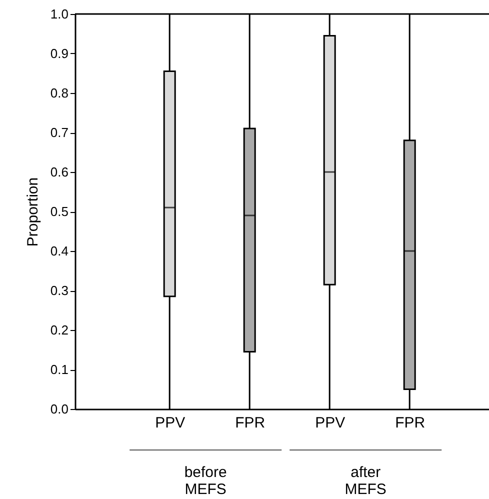 Image resolution: width=489 pixels, height=499 pixels. I want to click on y-tick-label: 0.5, so click(59, 211).